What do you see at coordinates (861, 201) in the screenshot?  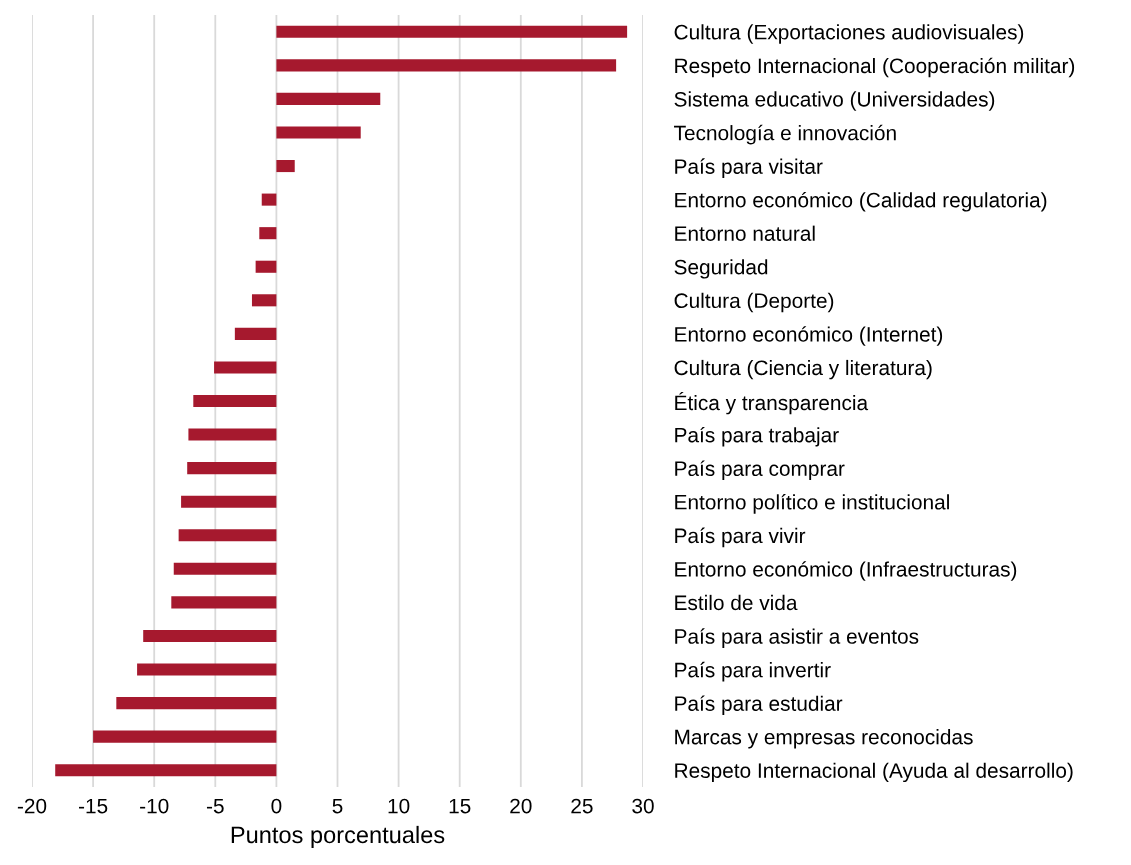 I see `y-tick-label: Entorno económico (Calidad regulatoria)` at bounding box center [861, 201].